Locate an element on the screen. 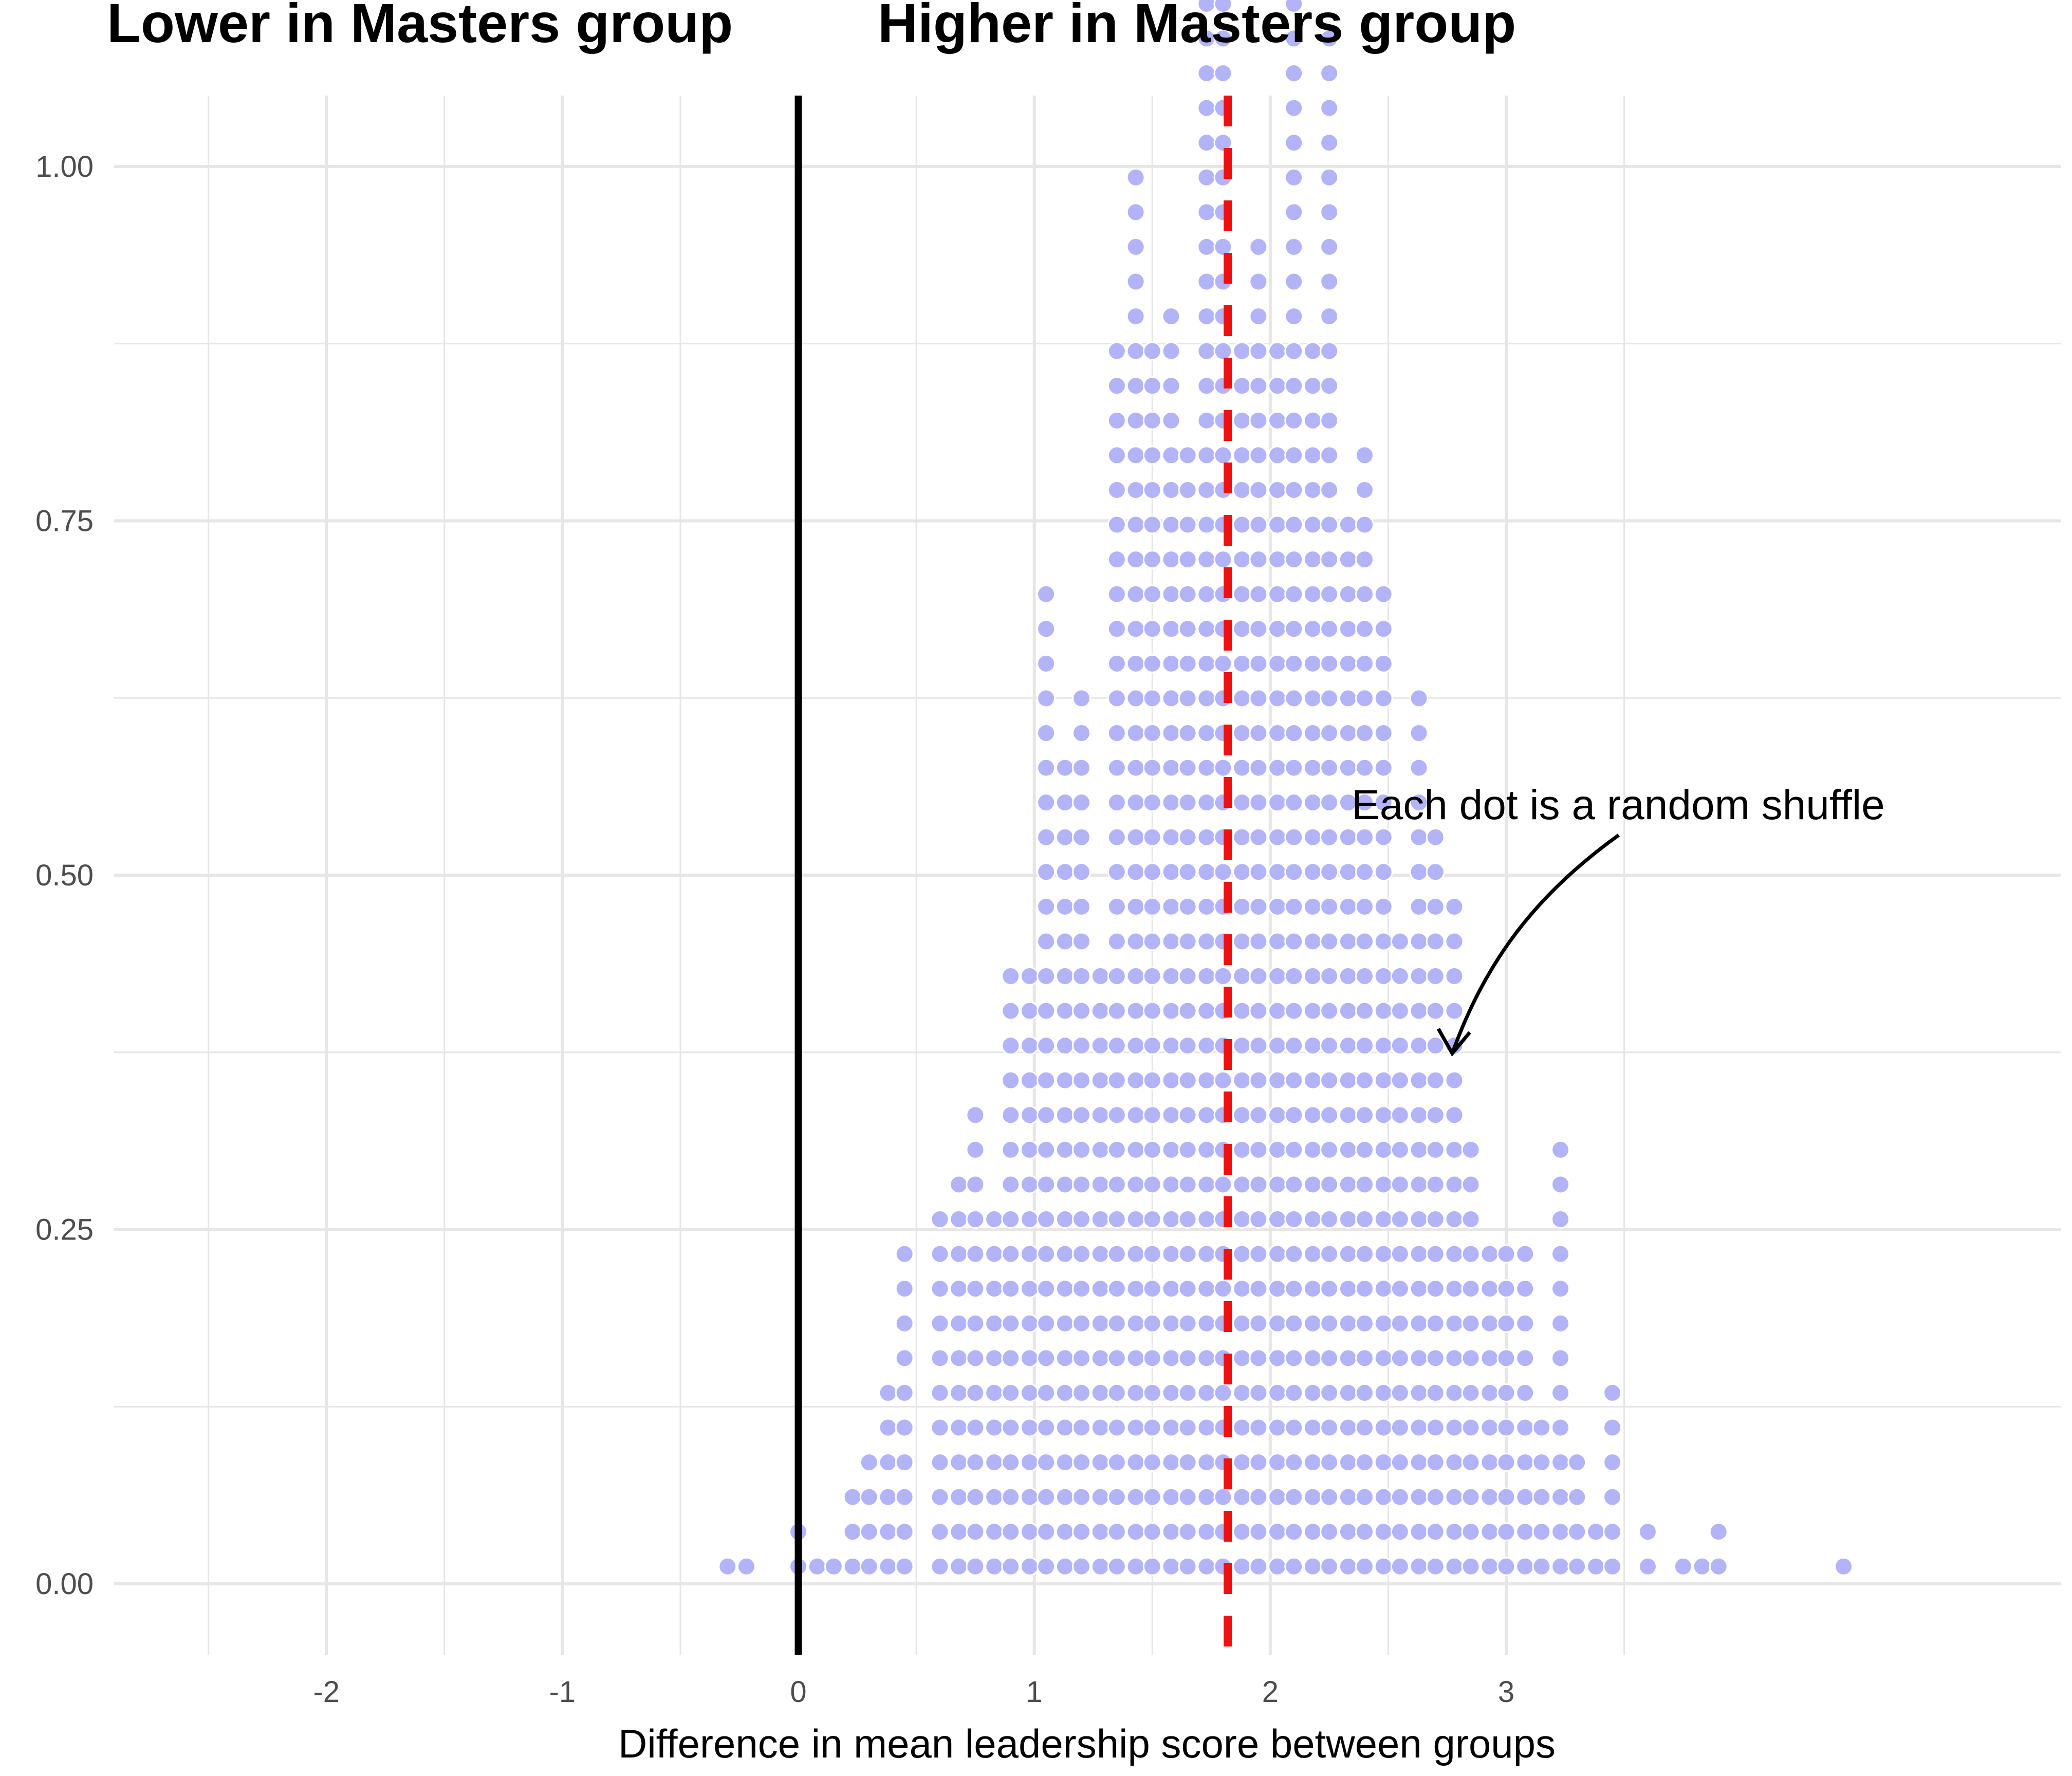  y-tick-label: 1.00 is located at coordinates (64, 166).